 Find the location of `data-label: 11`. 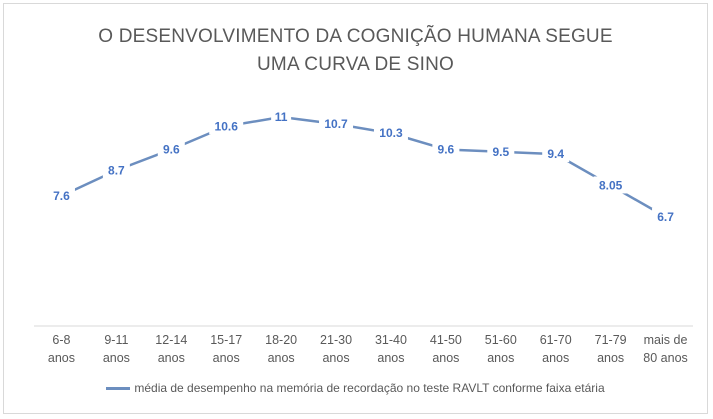

data-label: 11 is located at coordinates (281, 117).